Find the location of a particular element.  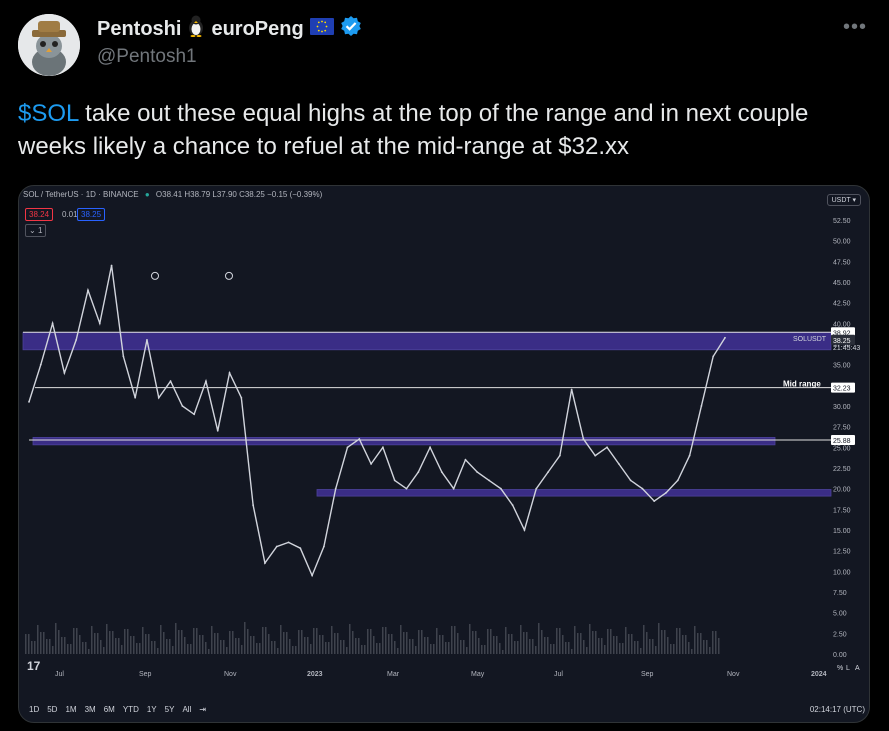

tf-1y: 1Y is located at coordinates (151, 709).